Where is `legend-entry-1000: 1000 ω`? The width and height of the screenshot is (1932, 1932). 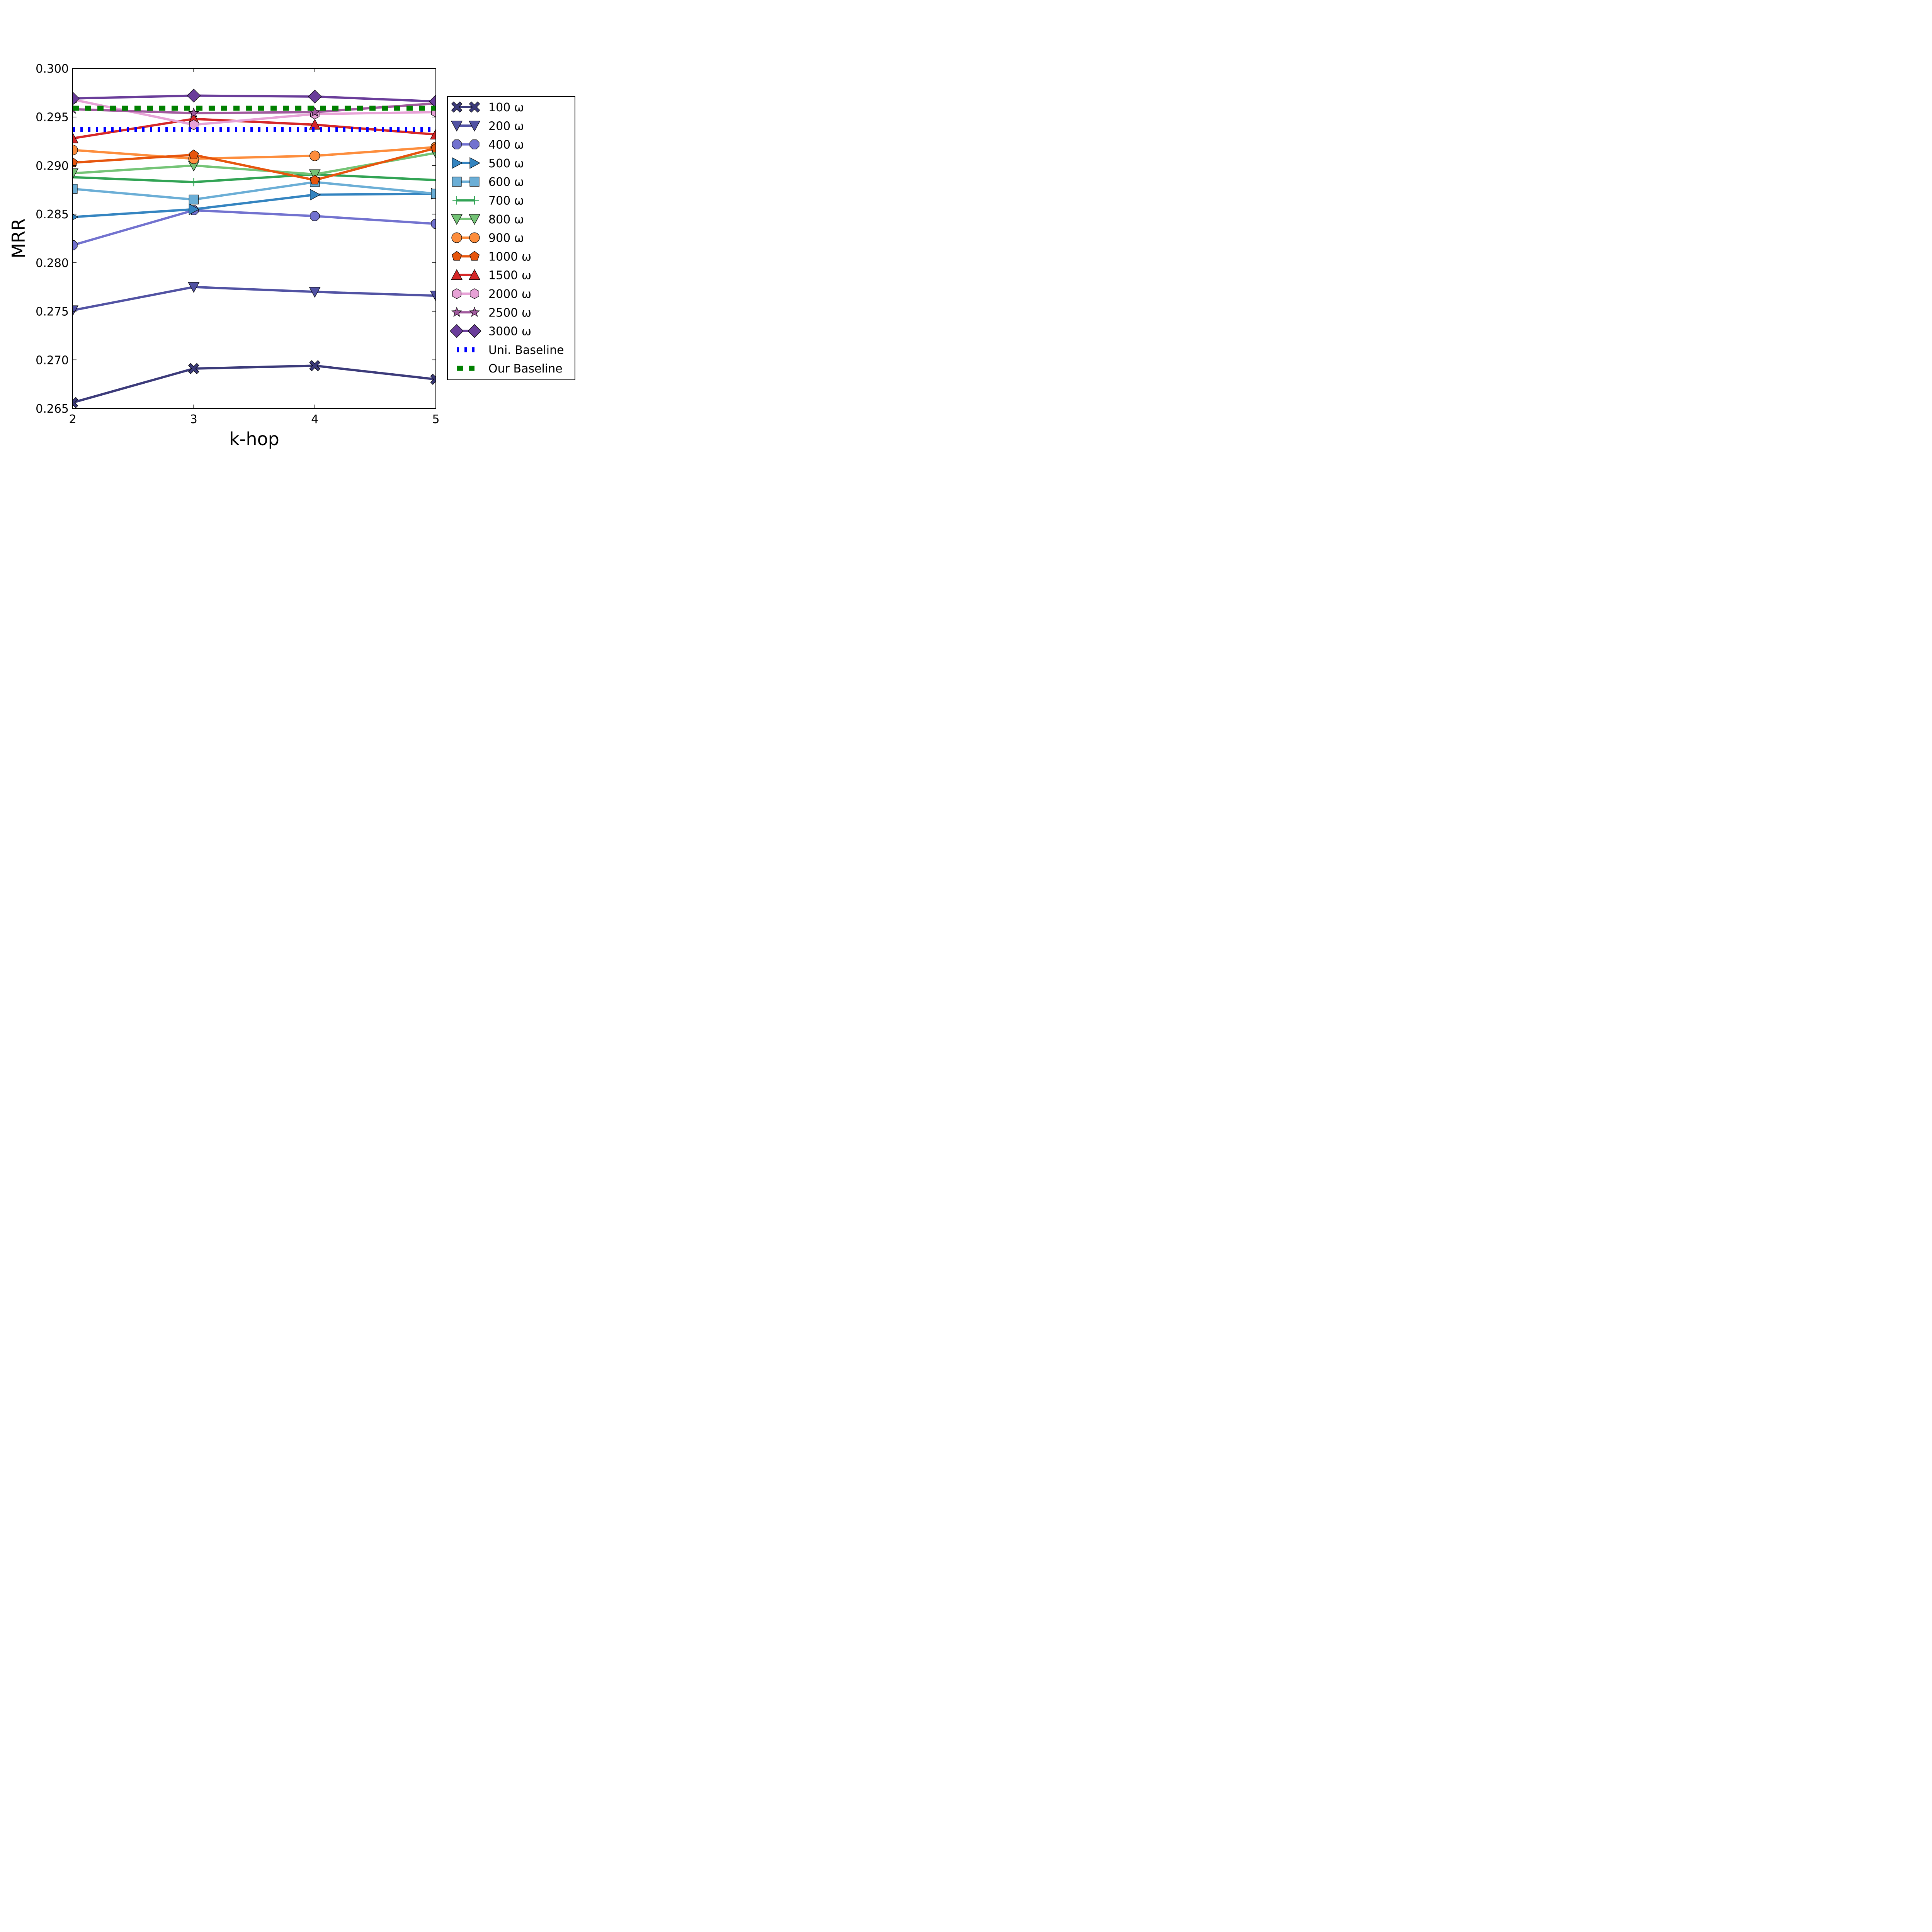 legend-entry-1000: 1000 ω is located at coordinates (491, 257).